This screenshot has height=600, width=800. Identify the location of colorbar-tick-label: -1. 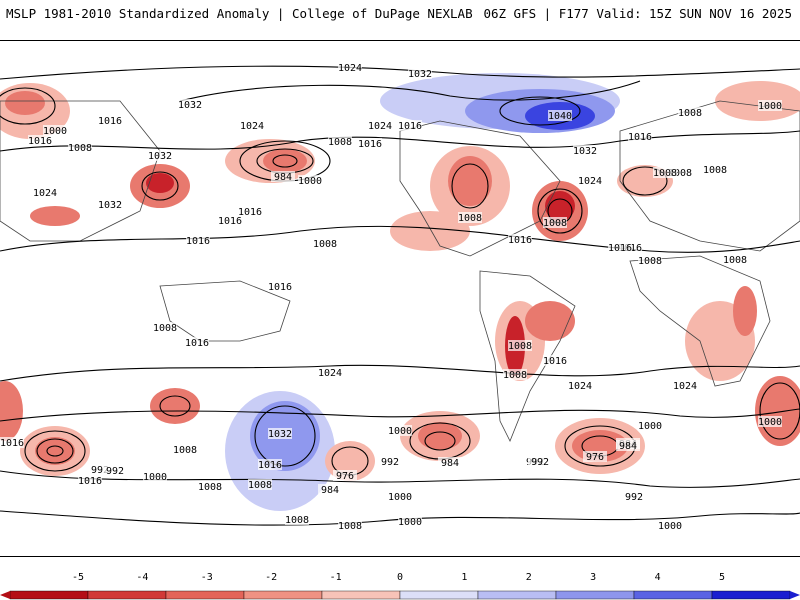
(335, 577).